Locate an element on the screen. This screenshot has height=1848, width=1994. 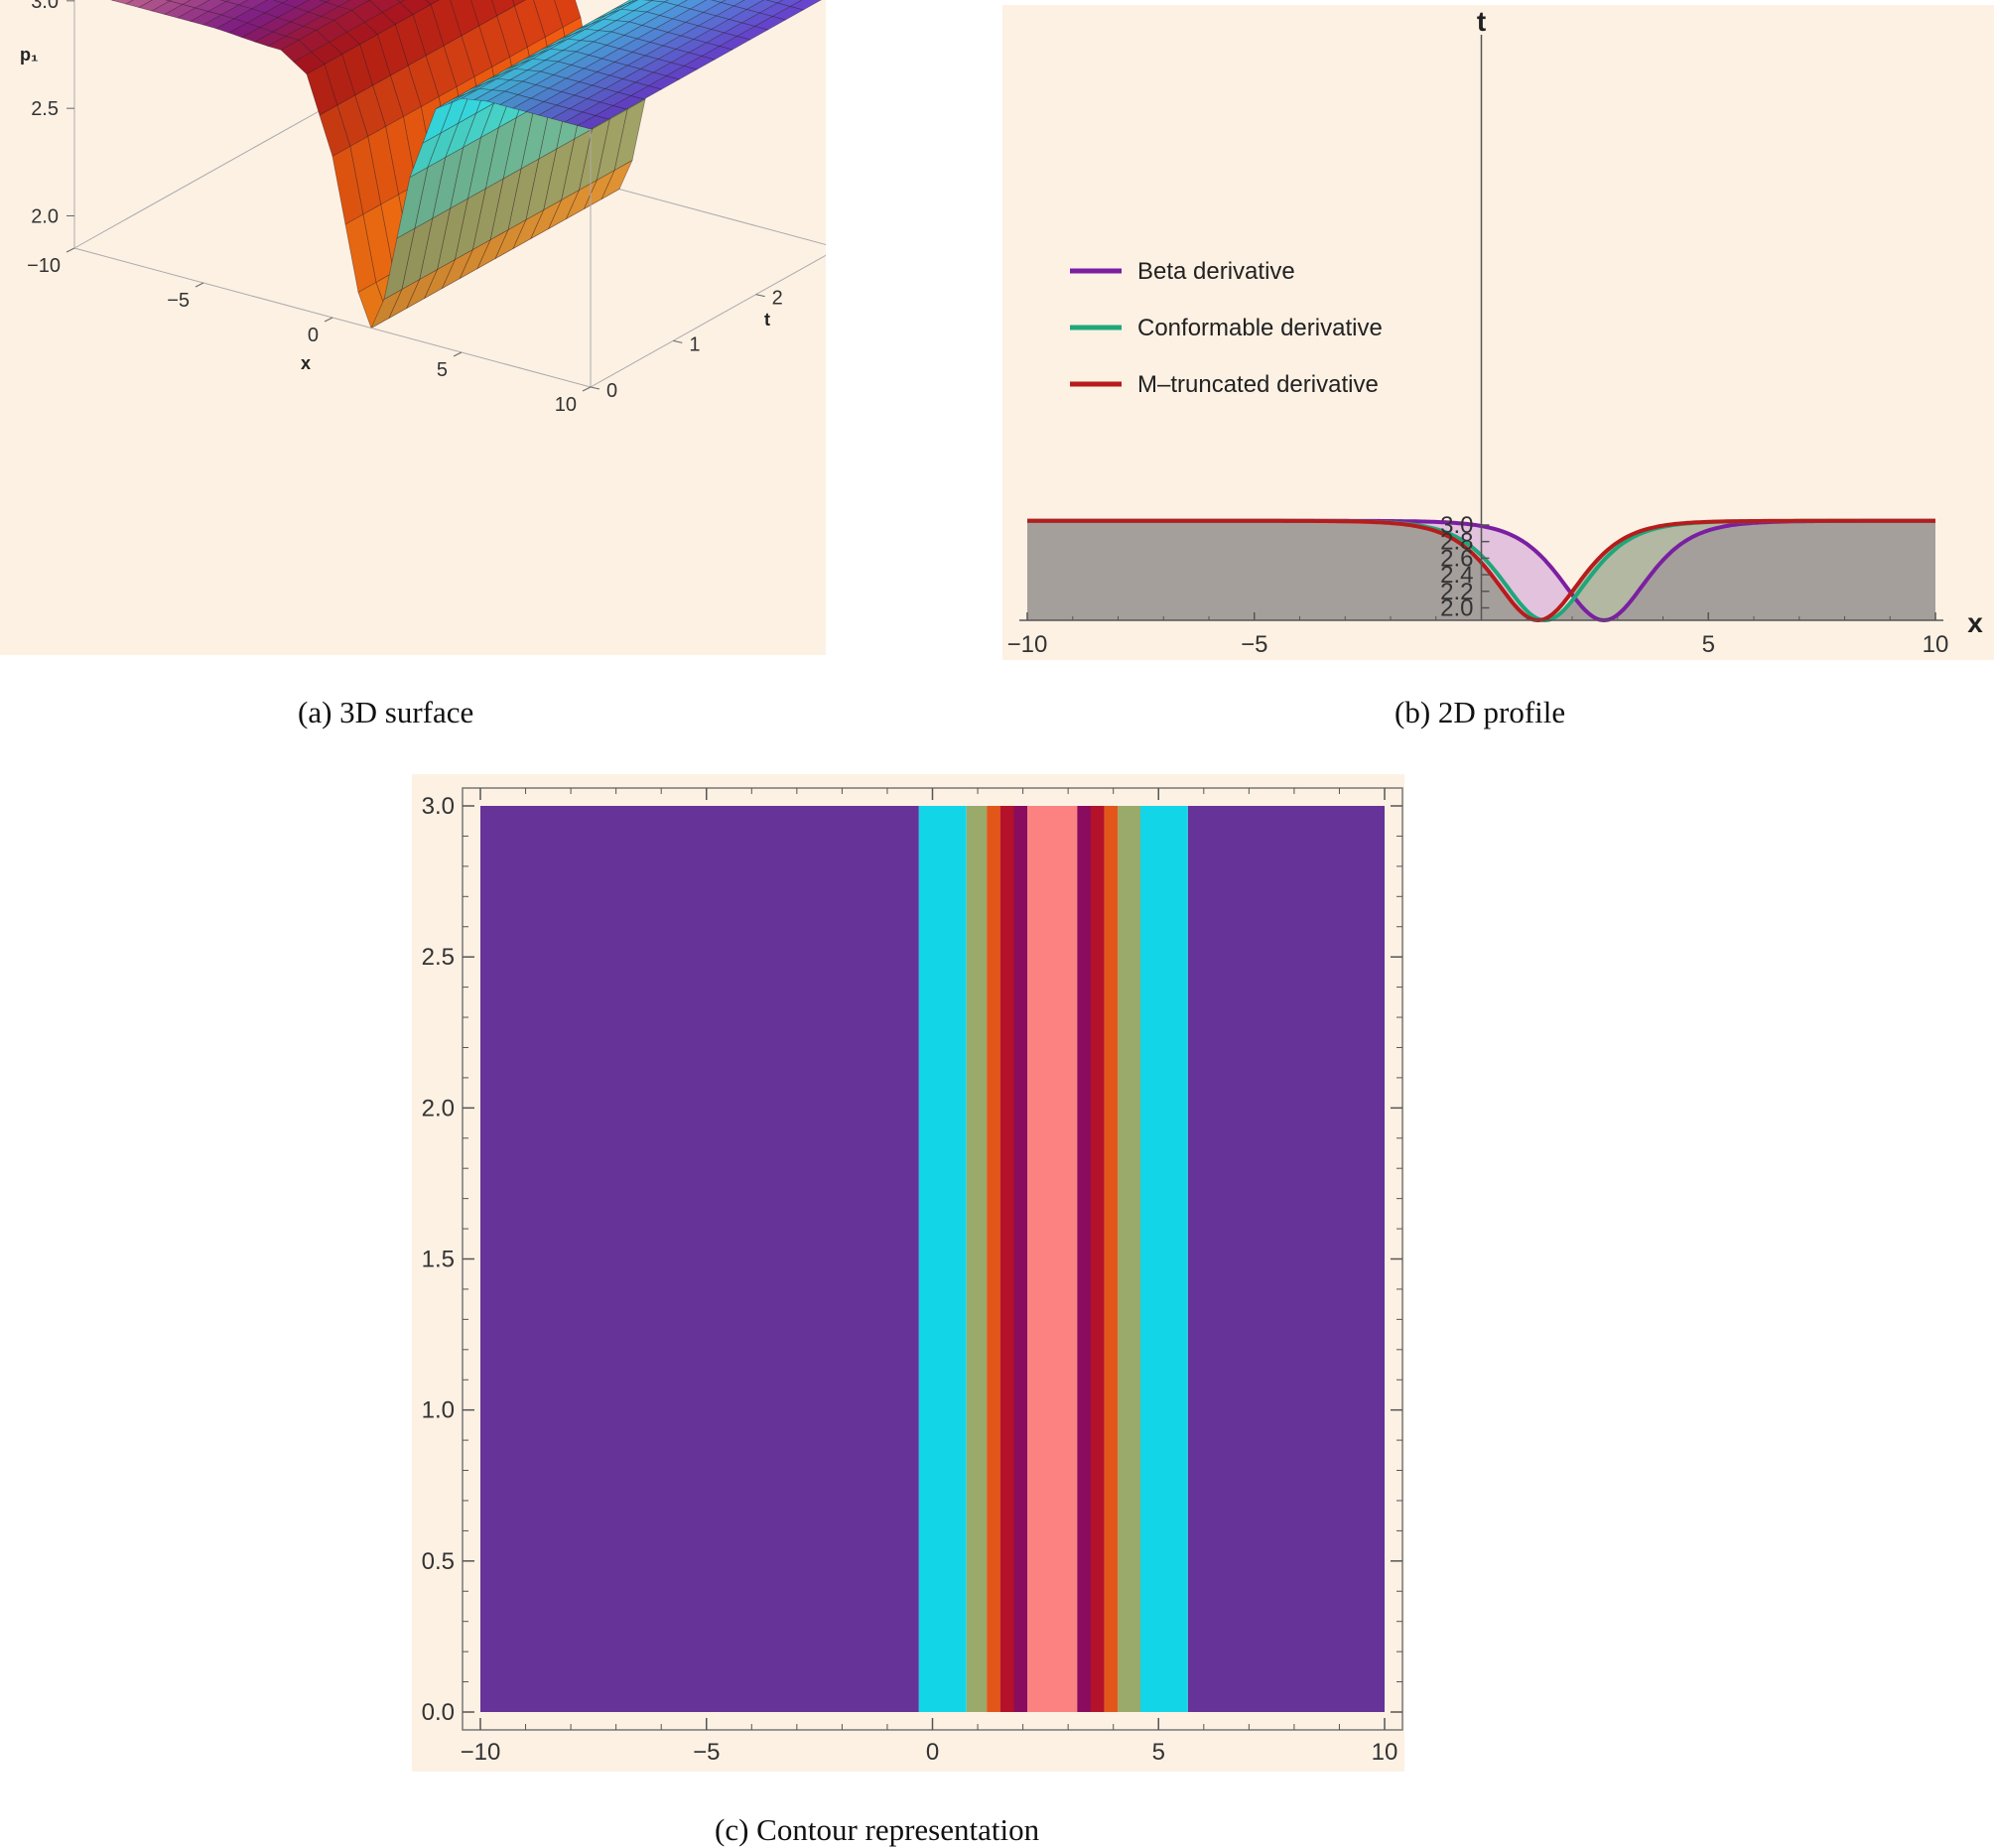
z-tick-label: 2.0 is located at coordinates (45, 217).